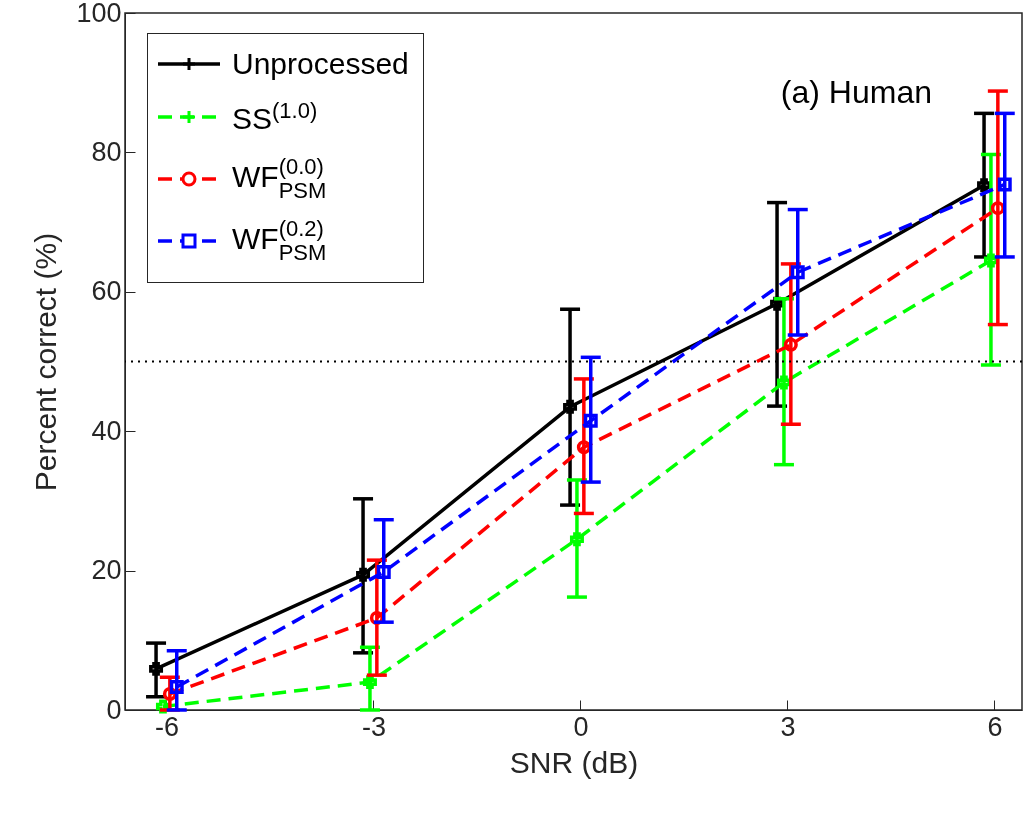 The image size is (1032, 823). I want to click on x-tick-label: -6, so click(166, 726).